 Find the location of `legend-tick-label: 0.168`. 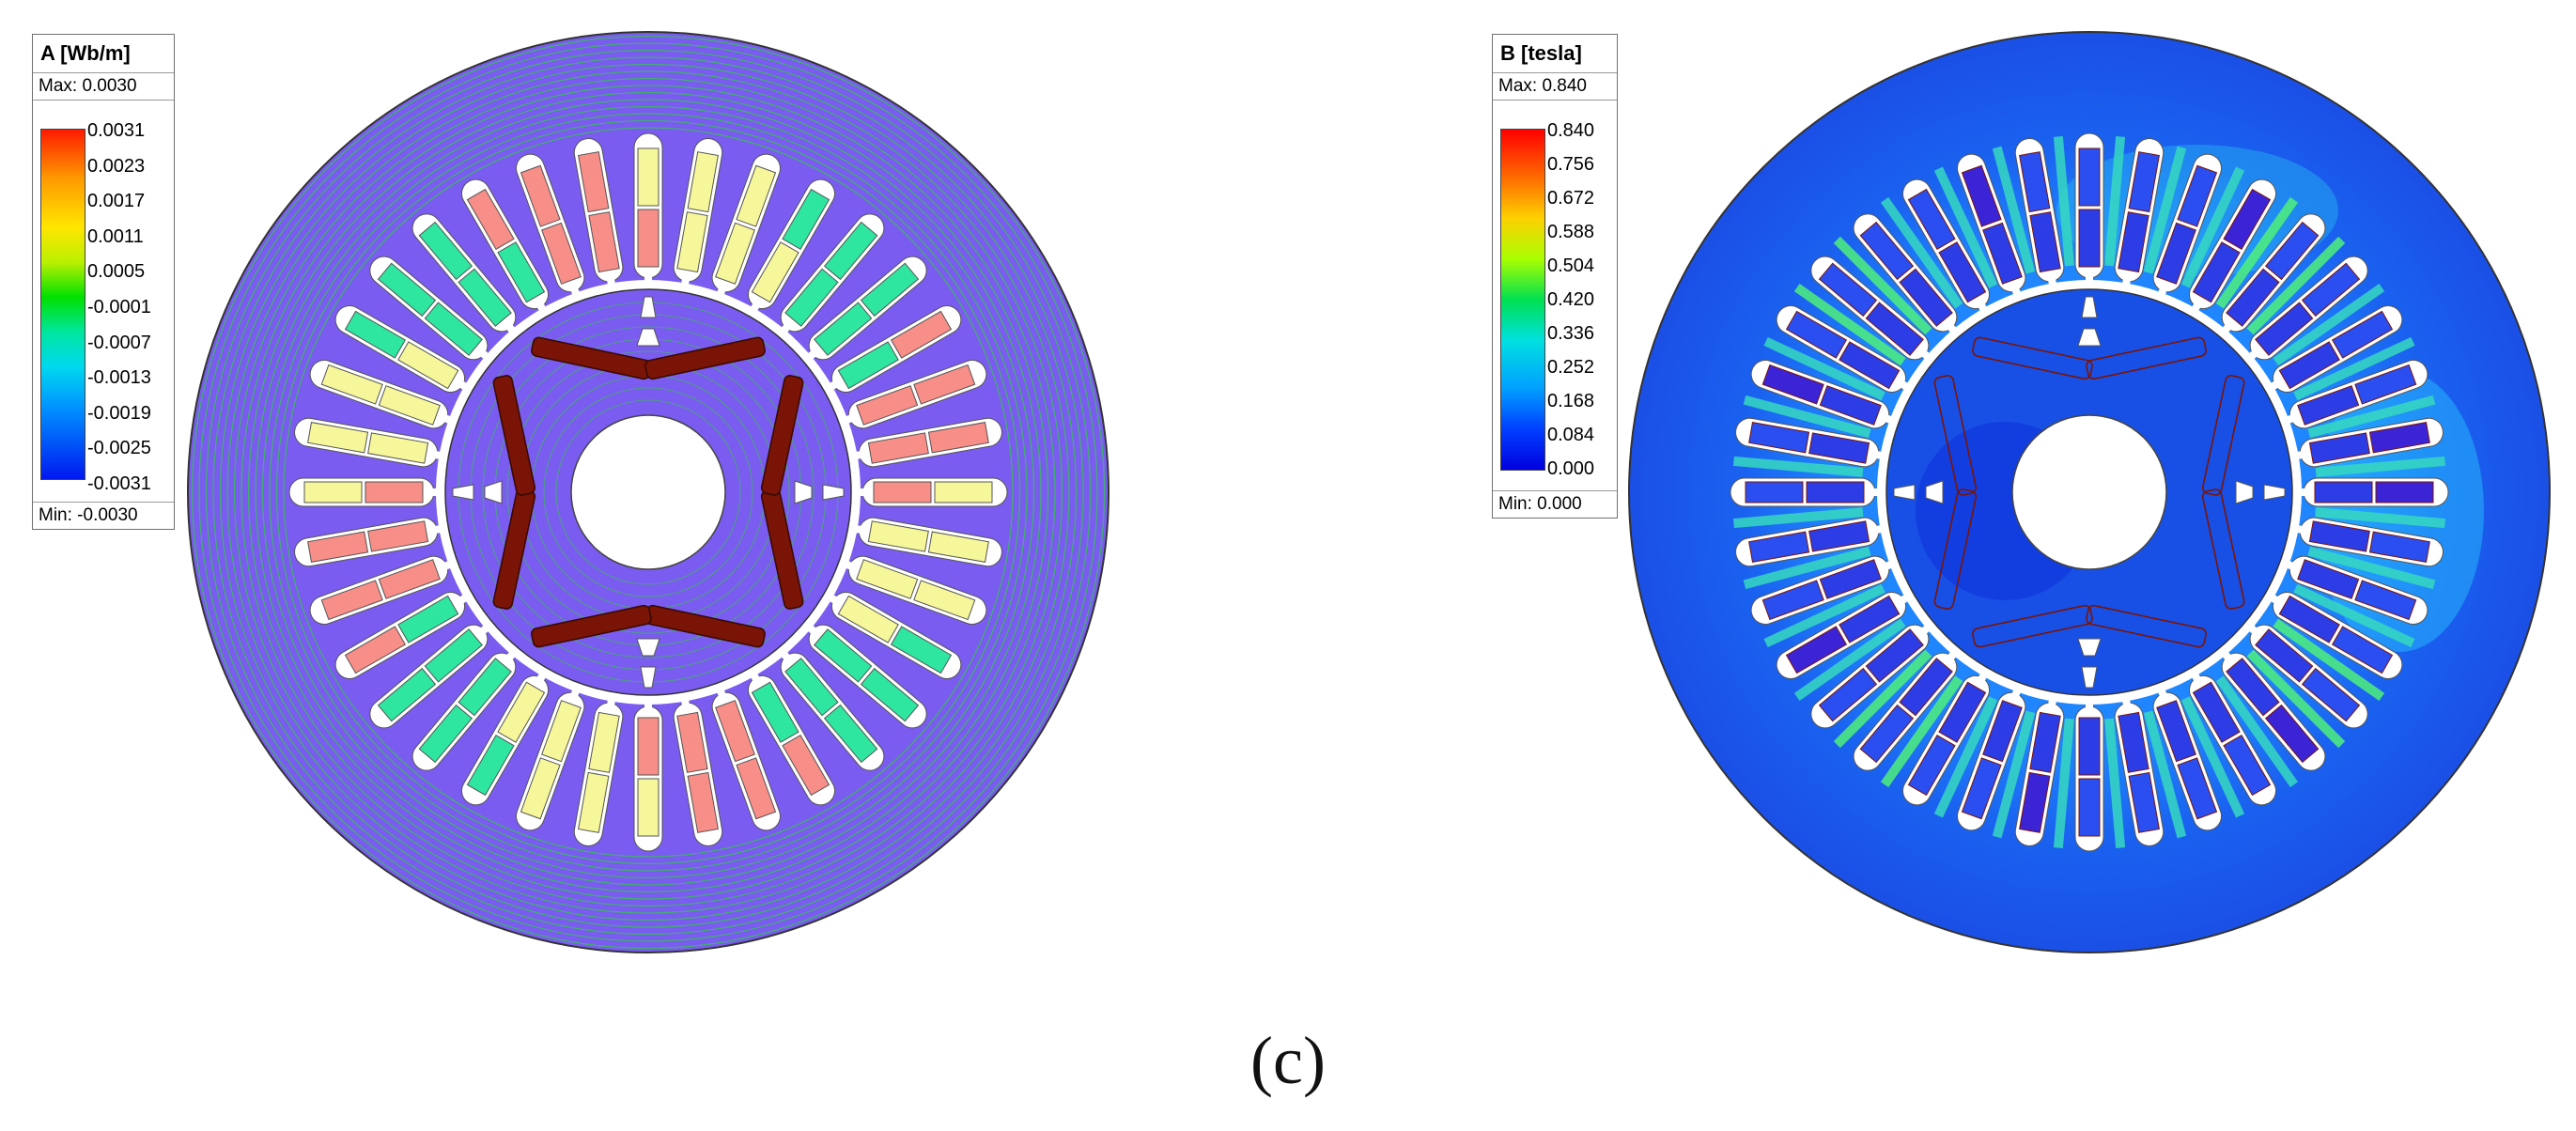

legend-tick-label: 0.168 is located at coordinates (1571, 401).